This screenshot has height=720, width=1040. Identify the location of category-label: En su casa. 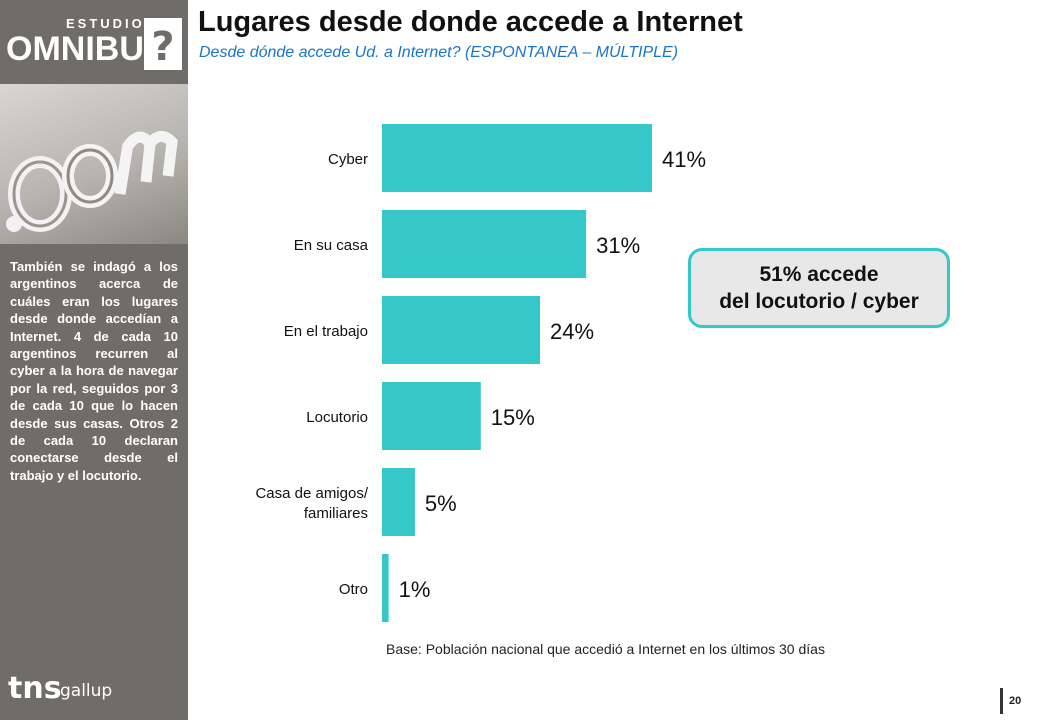
(331, 245).